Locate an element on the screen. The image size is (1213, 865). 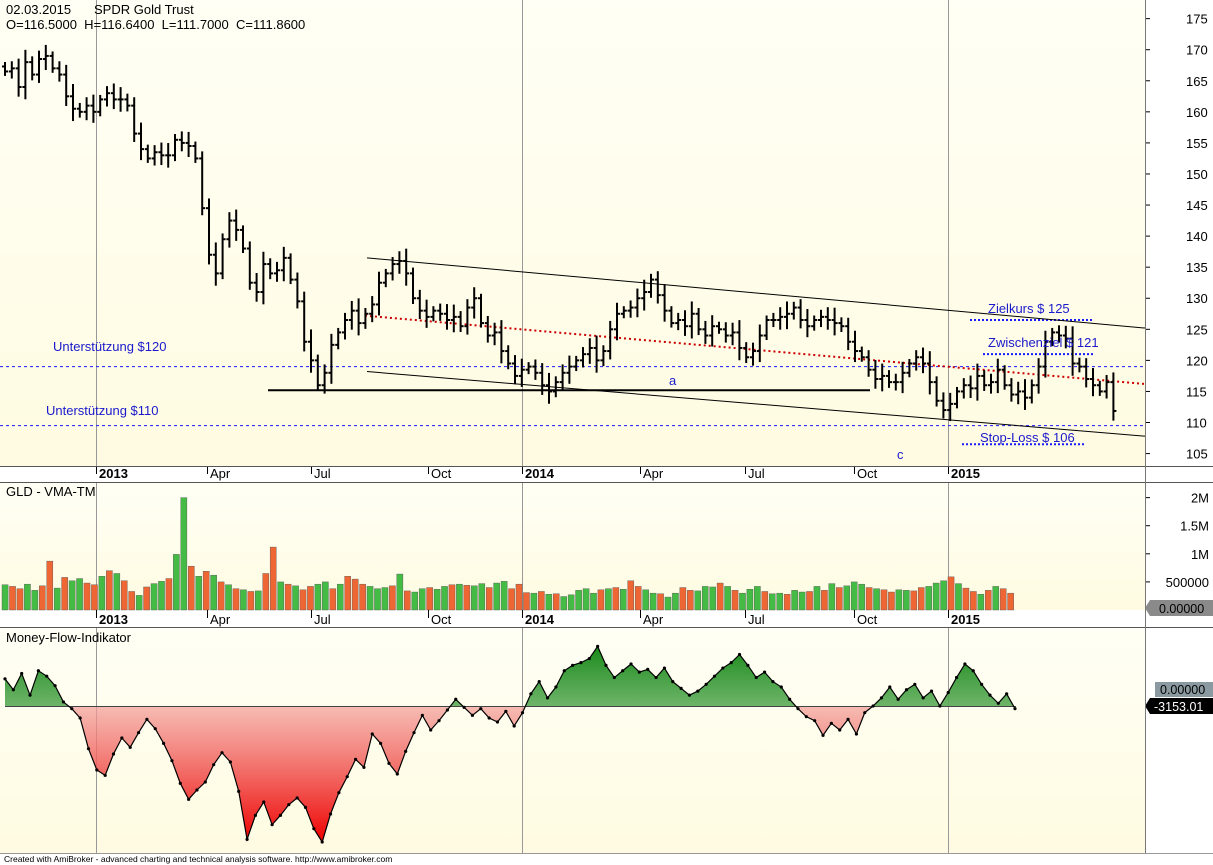
x-tick-label: 2015 is located at coordinates (965, 619).